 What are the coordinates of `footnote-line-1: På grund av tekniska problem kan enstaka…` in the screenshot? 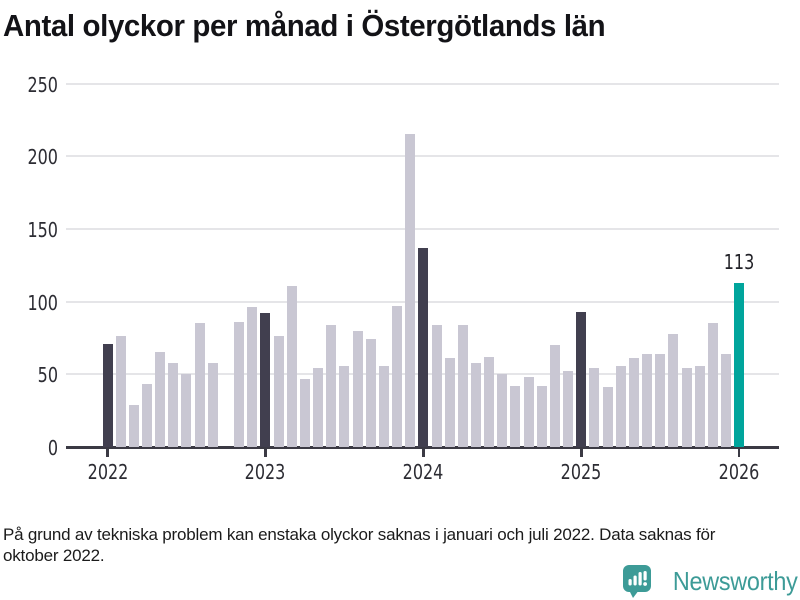 It's located at (359, 534).